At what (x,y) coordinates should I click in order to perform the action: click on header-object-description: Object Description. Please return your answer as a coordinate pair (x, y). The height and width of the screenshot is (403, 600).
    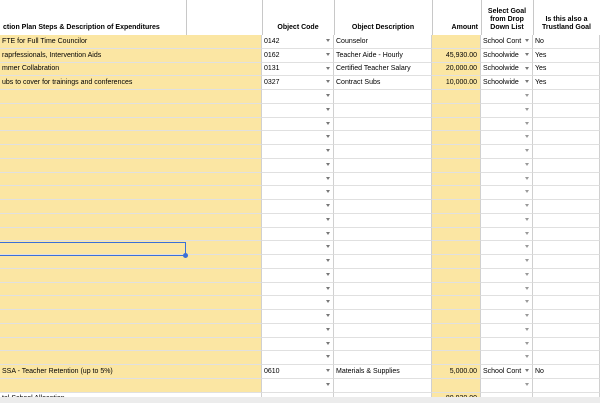
    Looking at the image, I should click on (383, 27).